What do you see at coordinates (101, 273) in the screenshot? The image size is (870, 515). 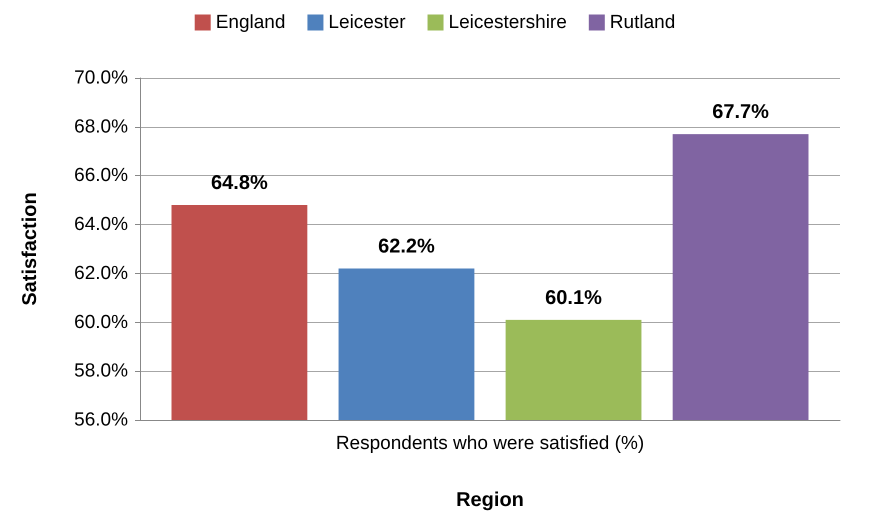 I see `y-tick-label: 62.0%` at bounding box center [101, 273].